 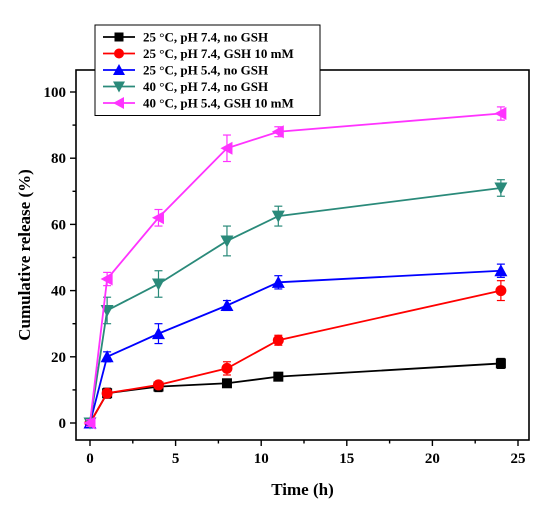 What do you see at coordinates (90, 459) in the screenshot?
I see `x-tick-label: 0` at bounding box center [90, 459].